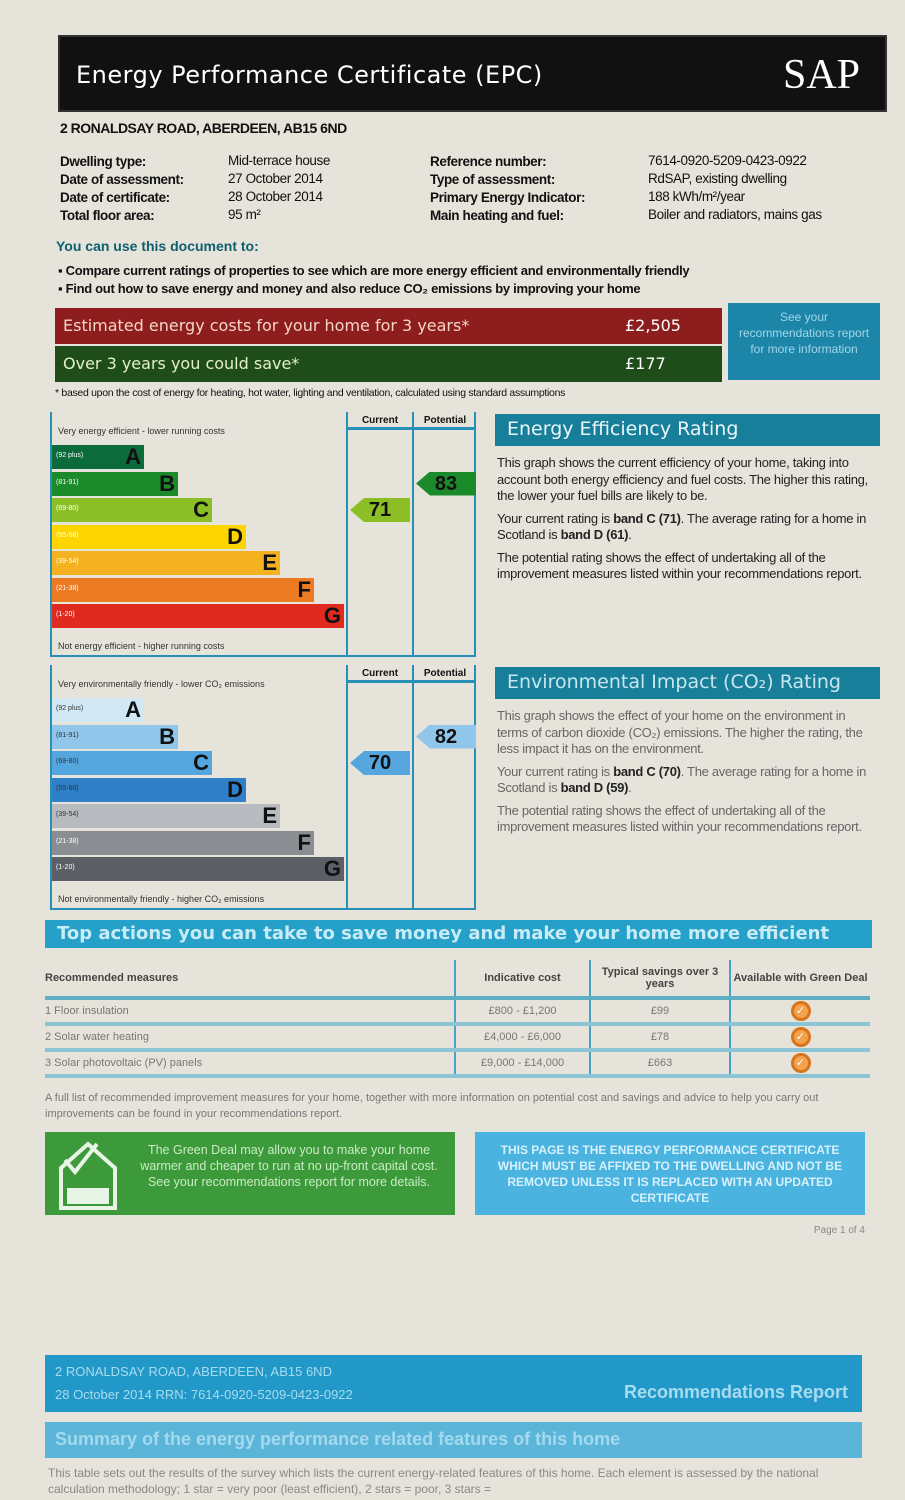 The width and height of the screenshot is (905, 1500). Describe the element at coordinates (244, 214) in the screenshot. I see `detail-value: 95 m²` at that location.